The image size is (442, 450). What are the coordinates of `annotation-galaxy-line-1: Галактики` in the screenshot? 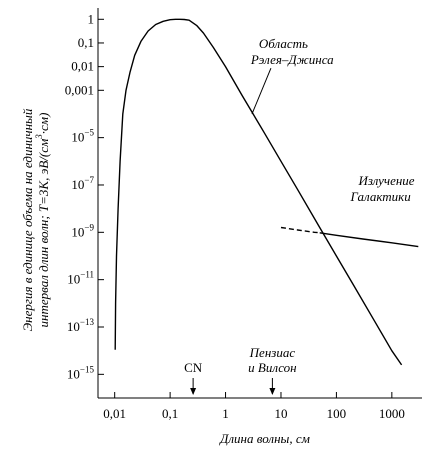 It's located at (380, 196).